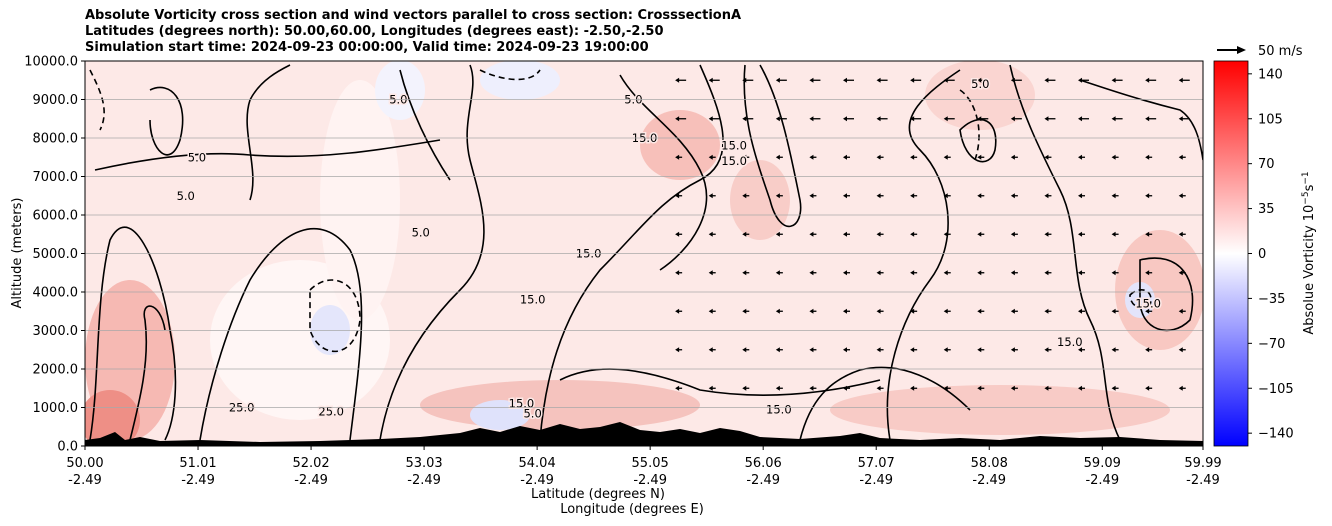  I want to click on colorbar-tick-label: −35, so click(1271, 299).